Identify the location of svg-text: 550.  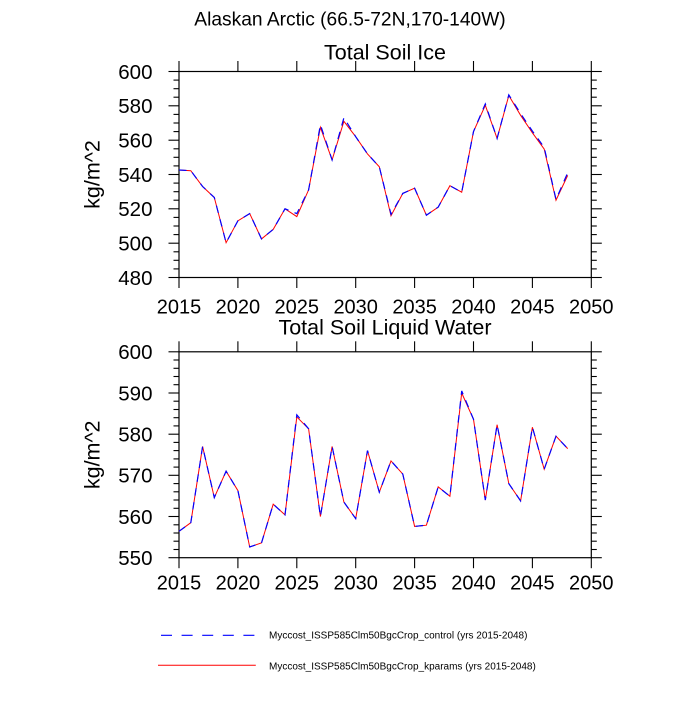
(135, 558).